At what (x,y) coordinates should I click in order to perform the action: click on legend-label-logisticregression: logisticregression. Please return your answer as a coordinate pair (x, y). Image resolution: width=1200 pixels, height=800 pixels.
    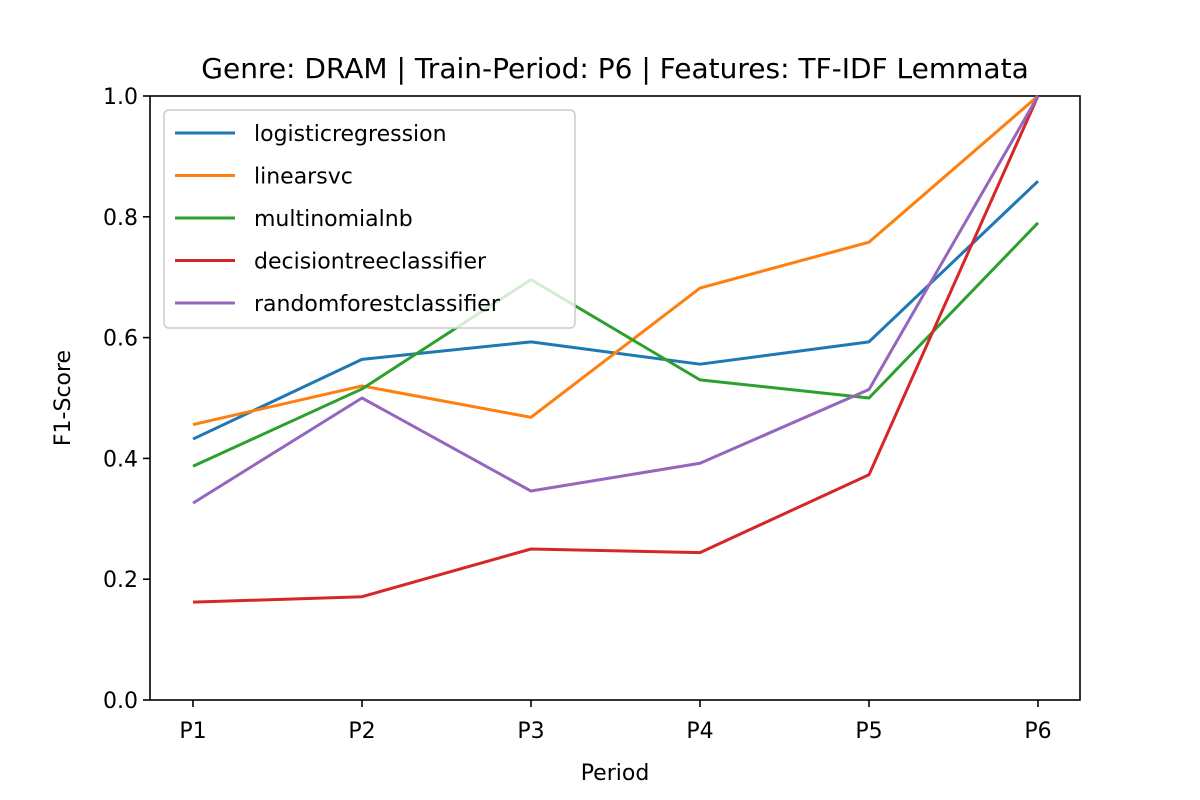
    Looking at the image, I should click on (350, 134).